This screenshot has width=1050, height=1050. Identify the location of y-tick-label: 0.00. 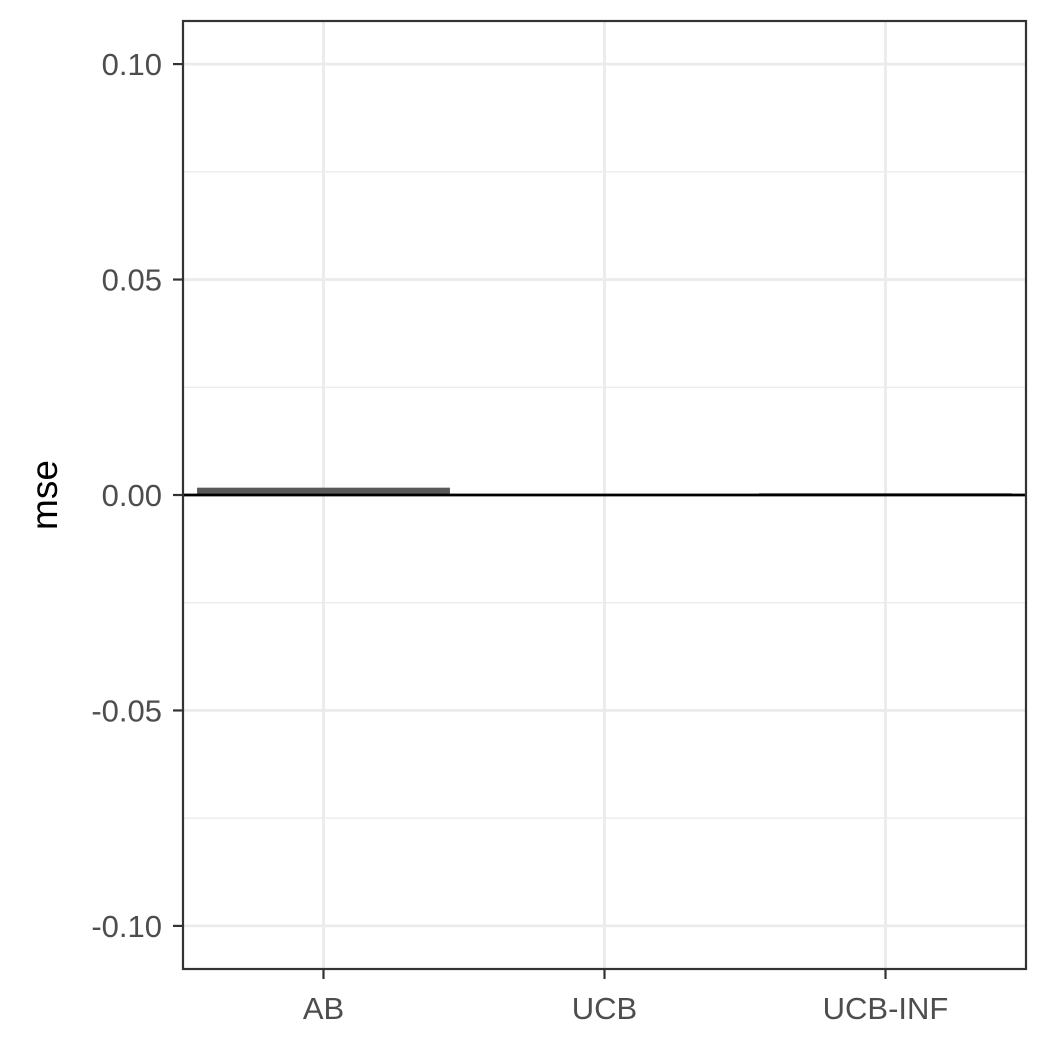
(132, 495).